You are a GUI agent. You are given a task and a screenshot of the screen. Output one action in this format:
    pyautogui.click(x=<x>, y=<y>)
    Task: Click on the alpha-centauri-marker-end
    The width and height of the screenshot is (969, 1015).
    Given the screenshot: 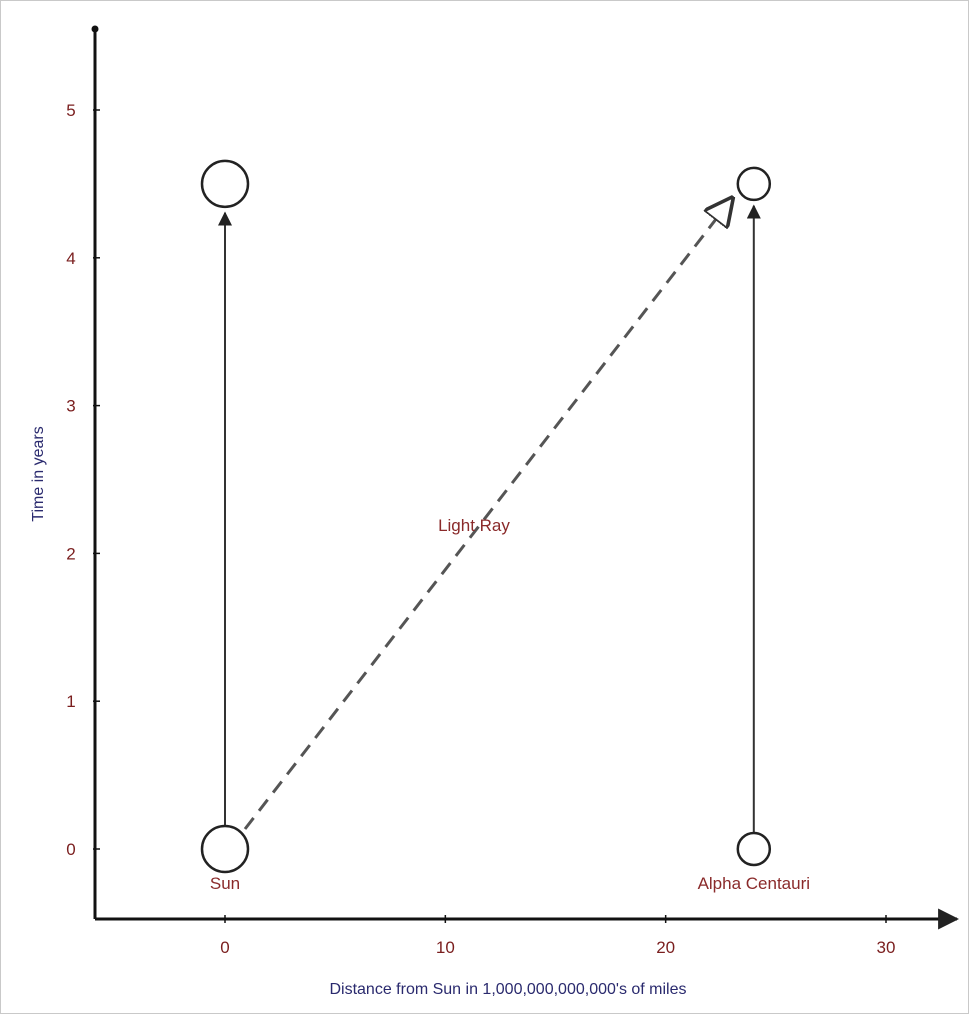 What is the action you would take?
    pyautogui.click(x=754, y=184)
    